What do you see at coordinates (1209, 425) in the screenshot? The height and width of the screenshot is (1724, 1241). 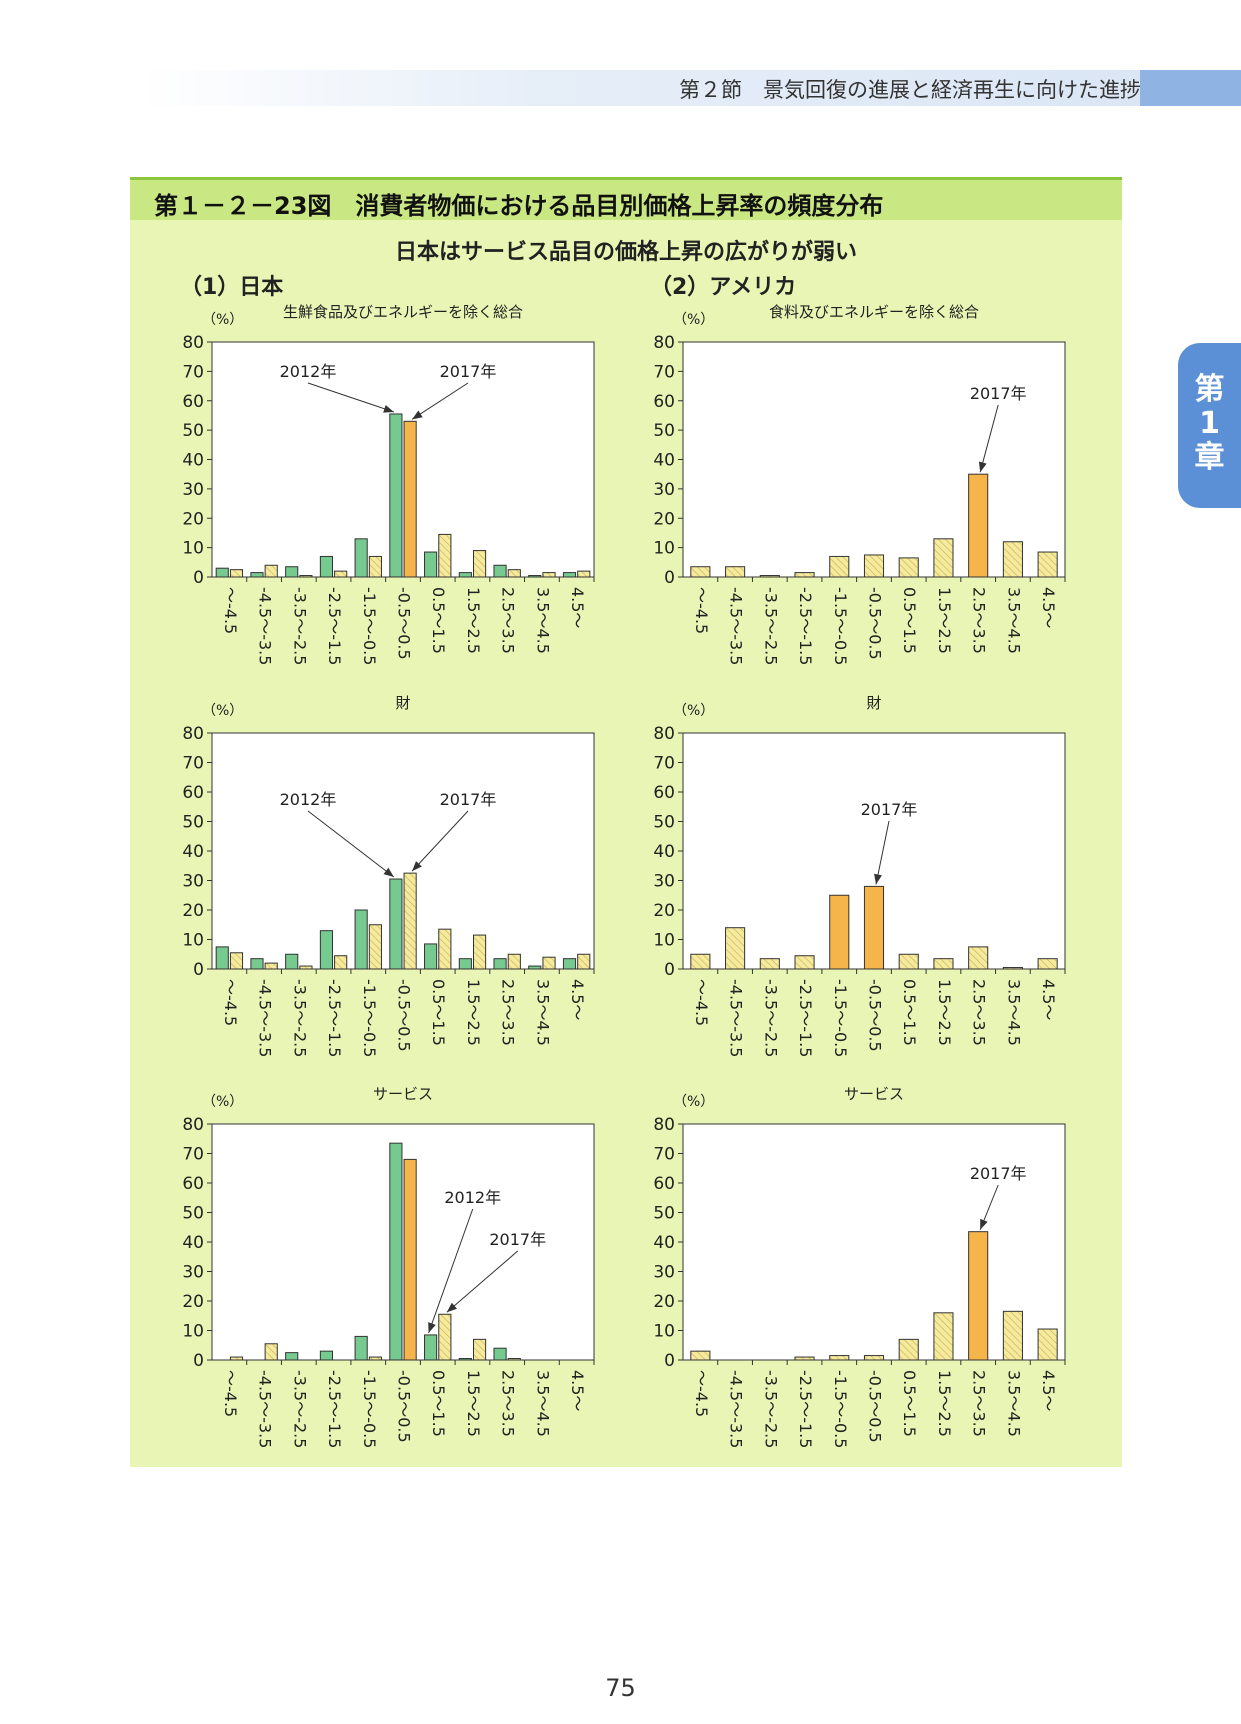 I see `chapter-tab: 第 1 章` at bounding box center [1209, 425].